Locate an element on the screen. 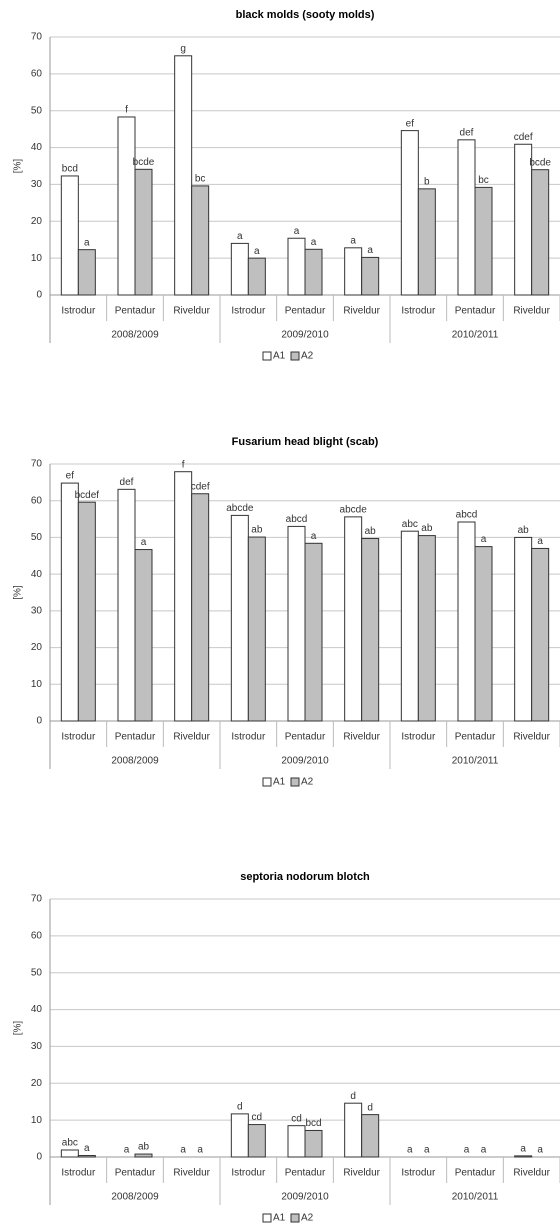 This screenshot has width=560, height=1227. chart-title: black molds (sooty molds) is located at coordinates (305, 15).